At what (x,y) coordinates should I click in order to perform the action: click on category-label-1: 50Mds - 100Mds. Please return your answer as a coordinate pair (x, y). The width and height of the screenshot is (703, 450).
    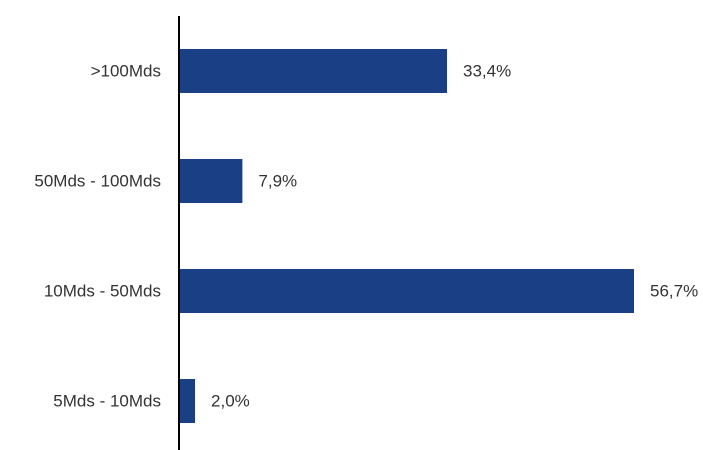
    Looking at the image, I should click on (97, 181).